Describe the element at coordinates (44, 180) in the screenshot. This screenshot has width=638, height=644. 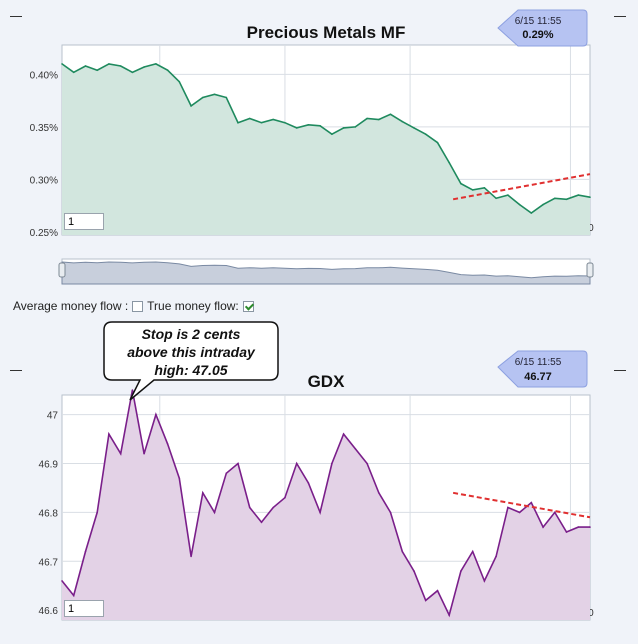
I see `y-tick-label: 0.30%` at that location.